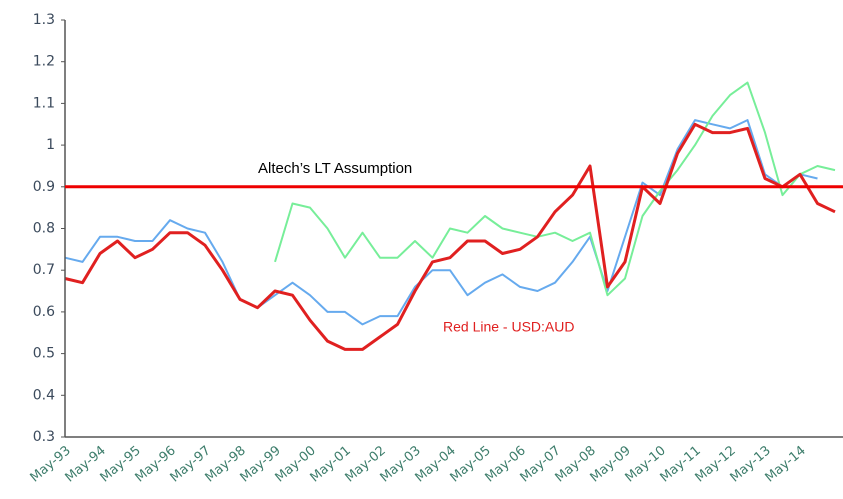  I want to click on y-tick-label: 0.5, so click(44, 354).